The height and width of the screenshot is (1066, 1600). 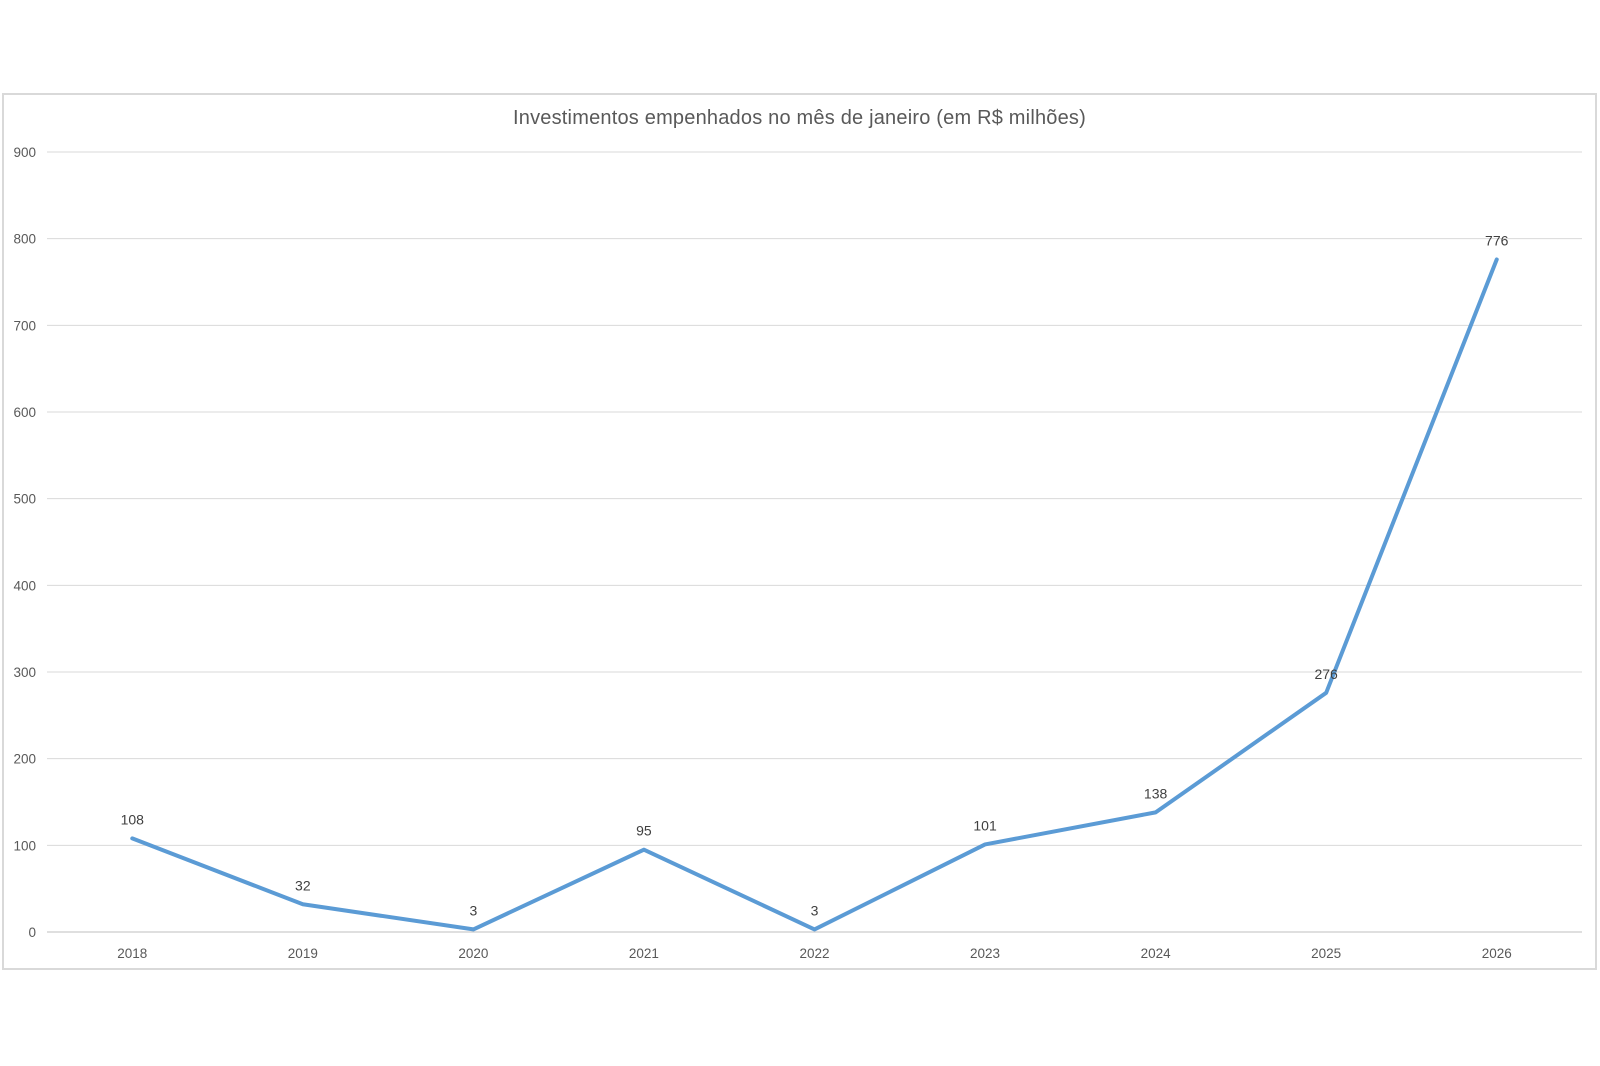 I want to click on y-axis-tick-label: 700, so click(x=24, y=325).